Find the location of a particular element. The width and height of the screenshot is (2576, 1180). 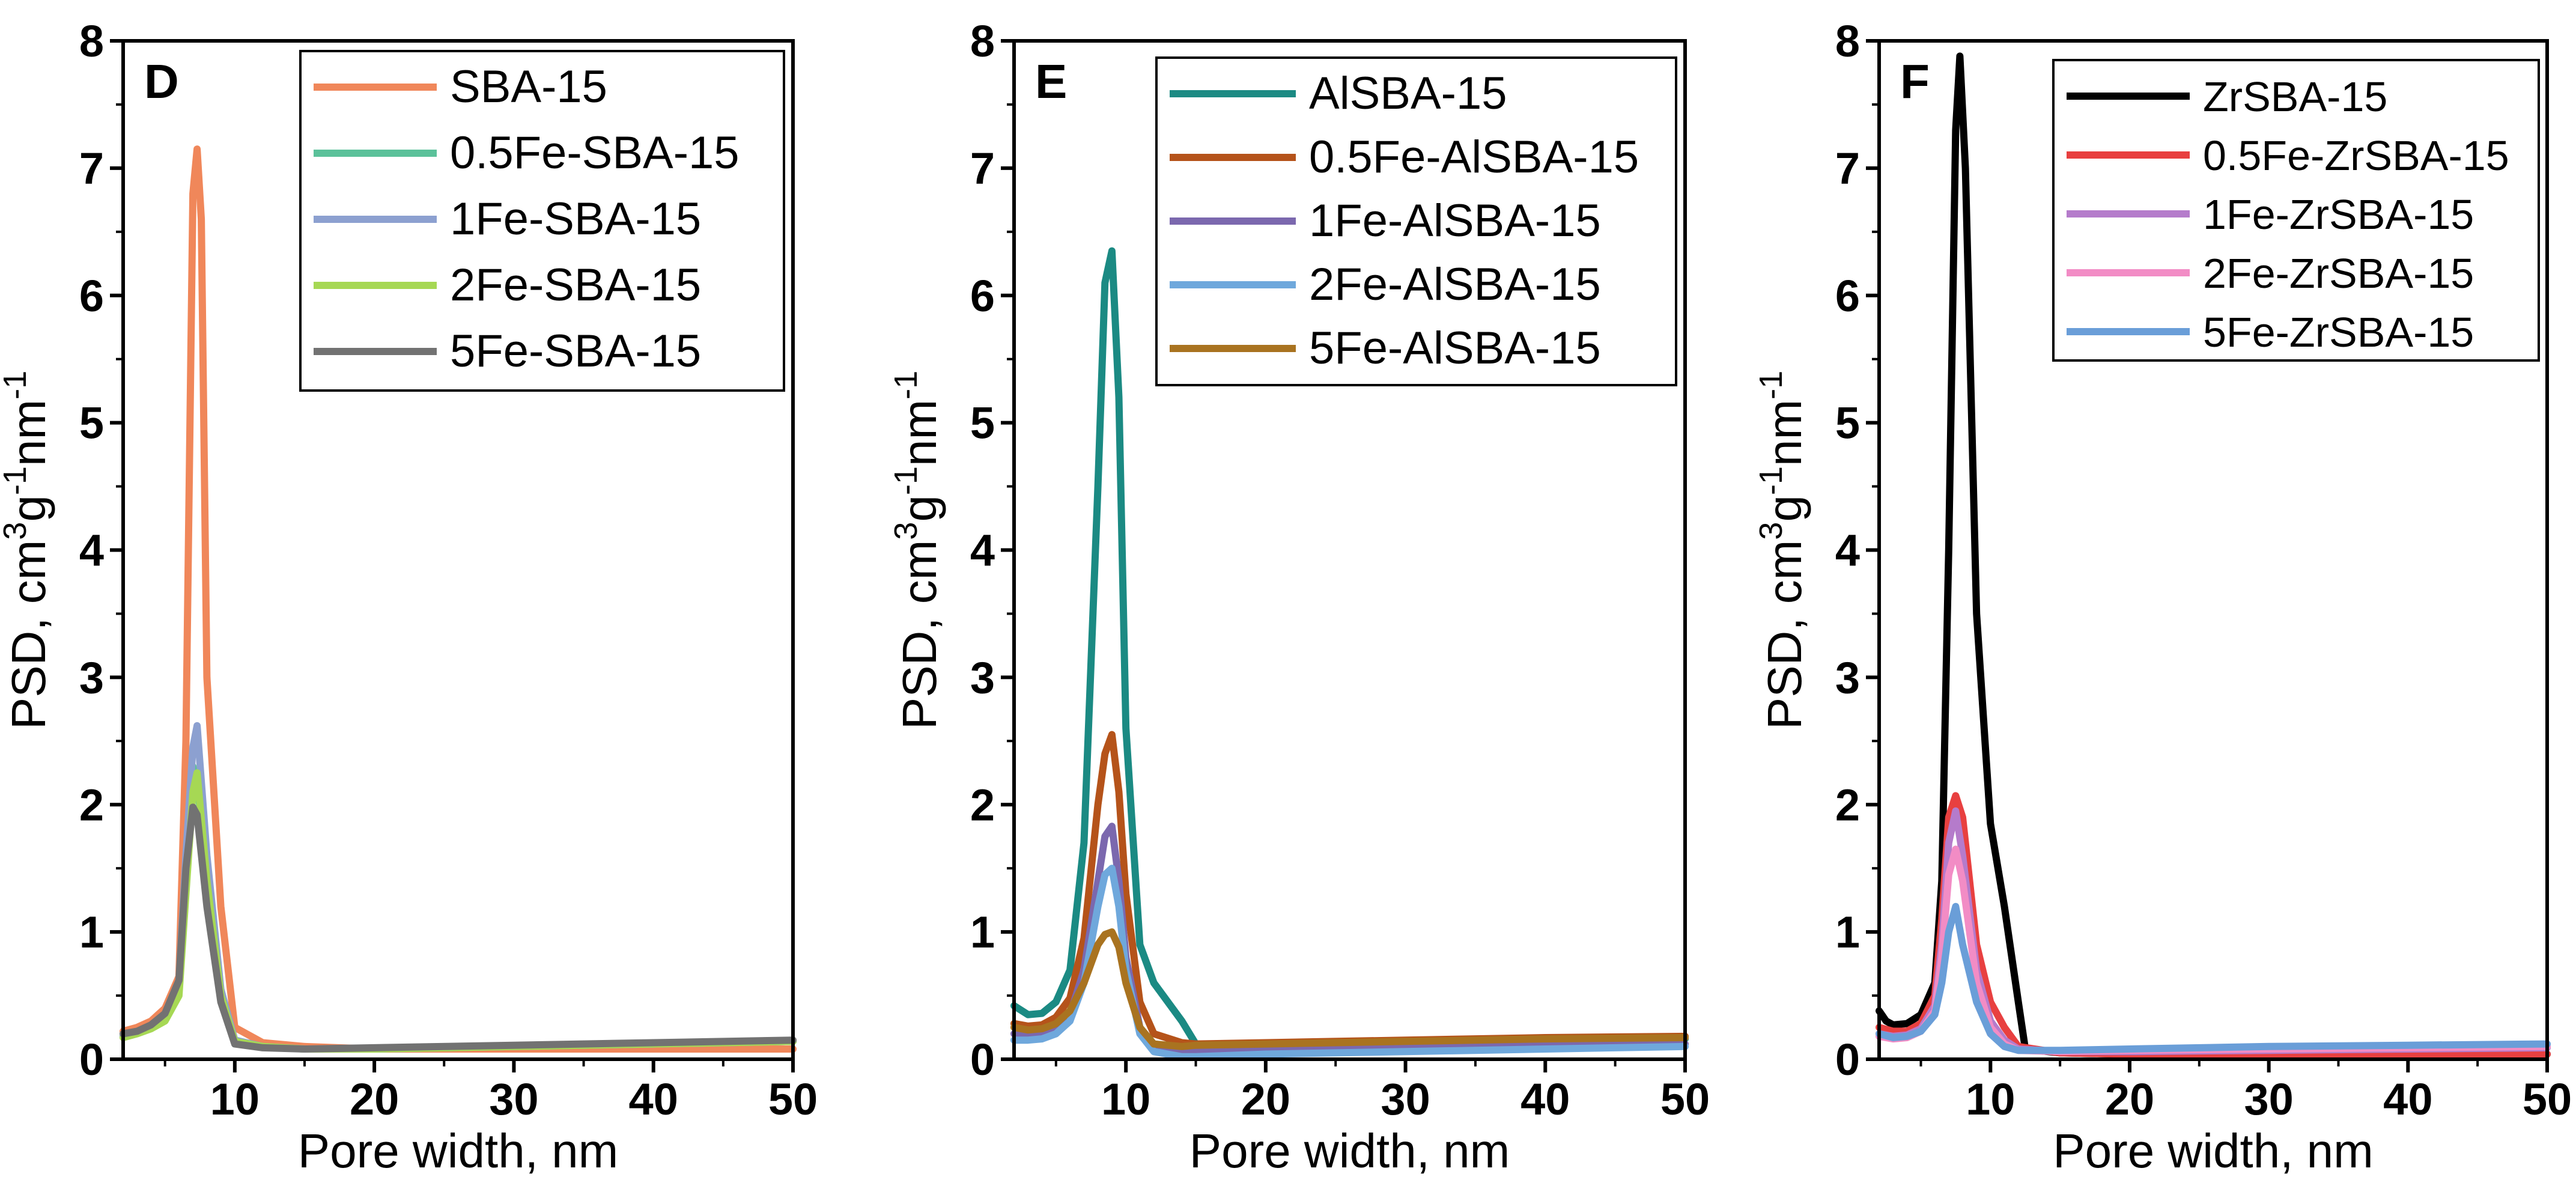

legend-label: 2Fe-SBA-15 is located at coordinates (575, 285).